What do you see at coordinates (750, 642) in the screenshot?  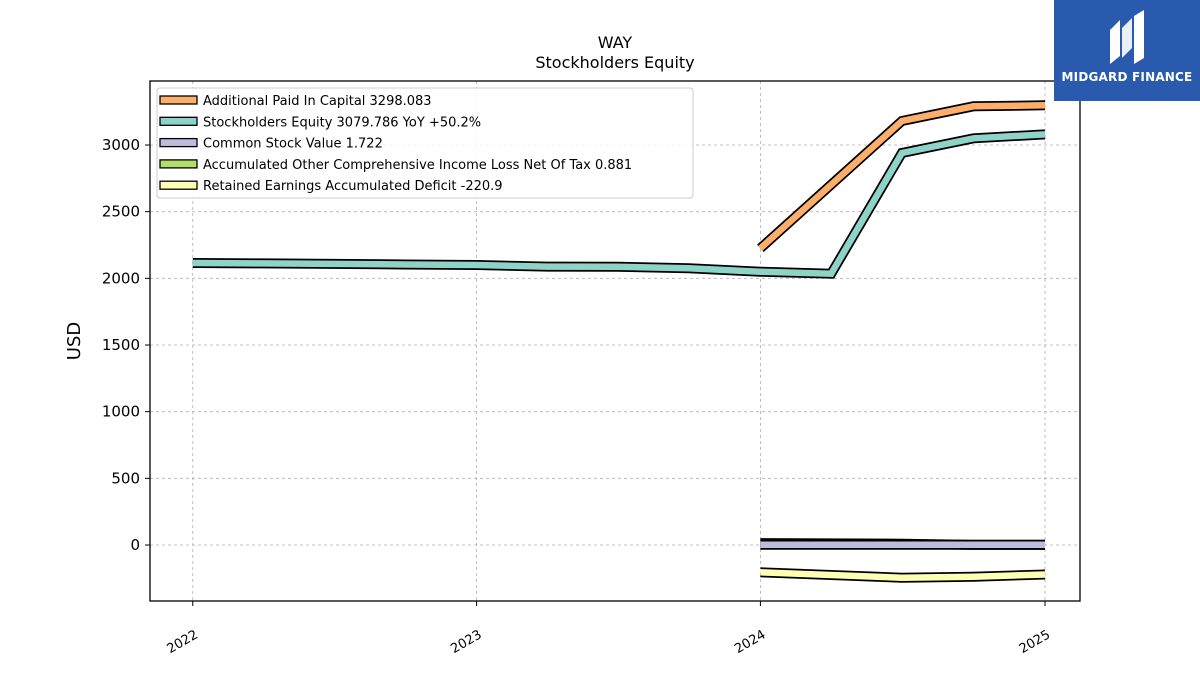 I see `x-tick-label: 2024` at bounding box center [750, 642].